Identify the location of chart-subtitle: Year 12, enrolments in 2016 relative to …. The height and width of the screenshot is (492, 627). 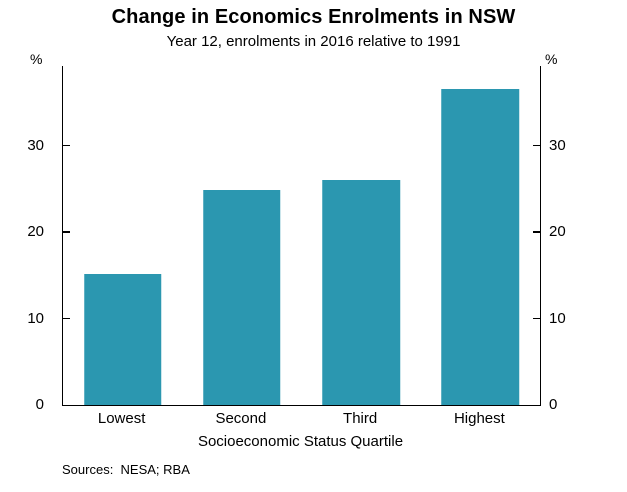
(313, 41).